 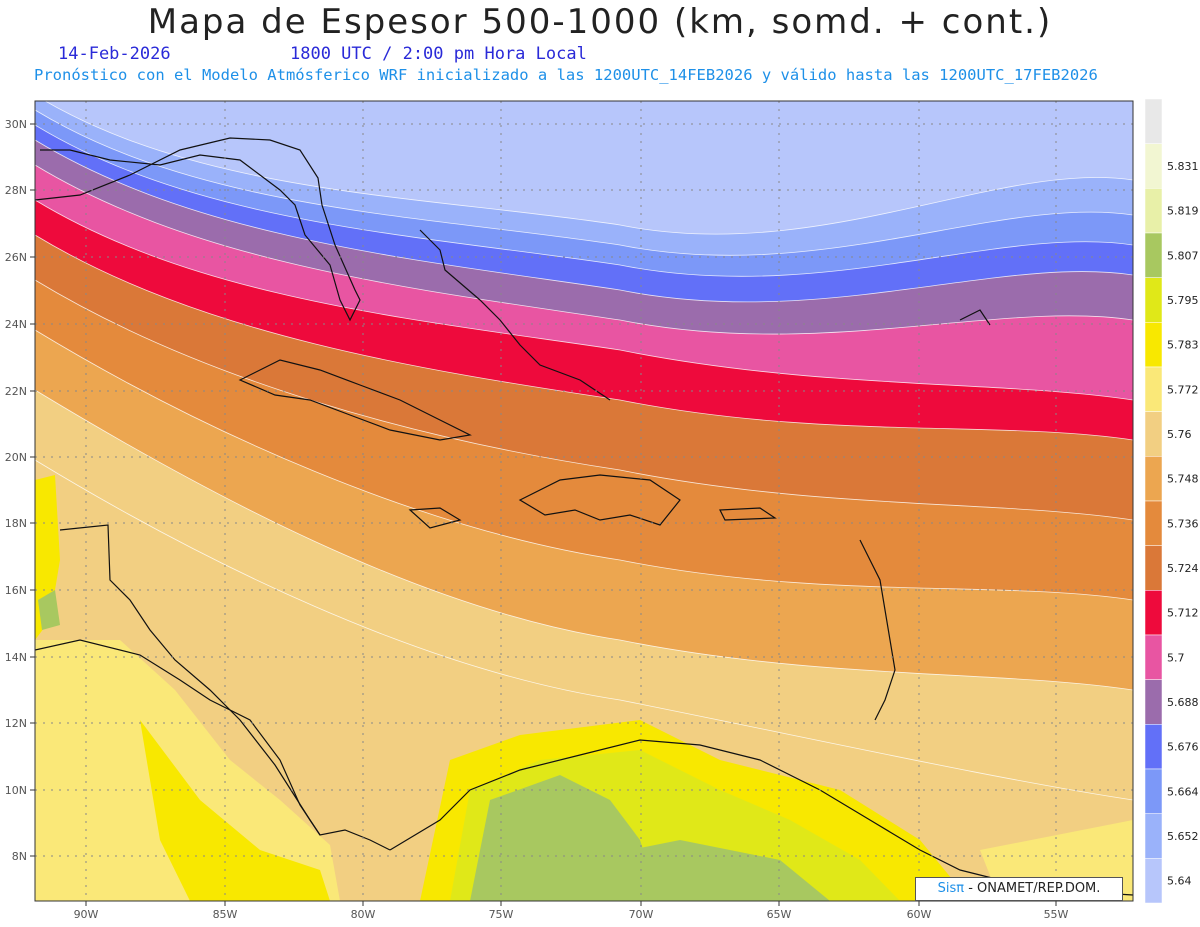 What do you see at coordinates (1179, 881) in the screenshot?
I see `legend-label: 5.64` at bounding box center [1179, 881].